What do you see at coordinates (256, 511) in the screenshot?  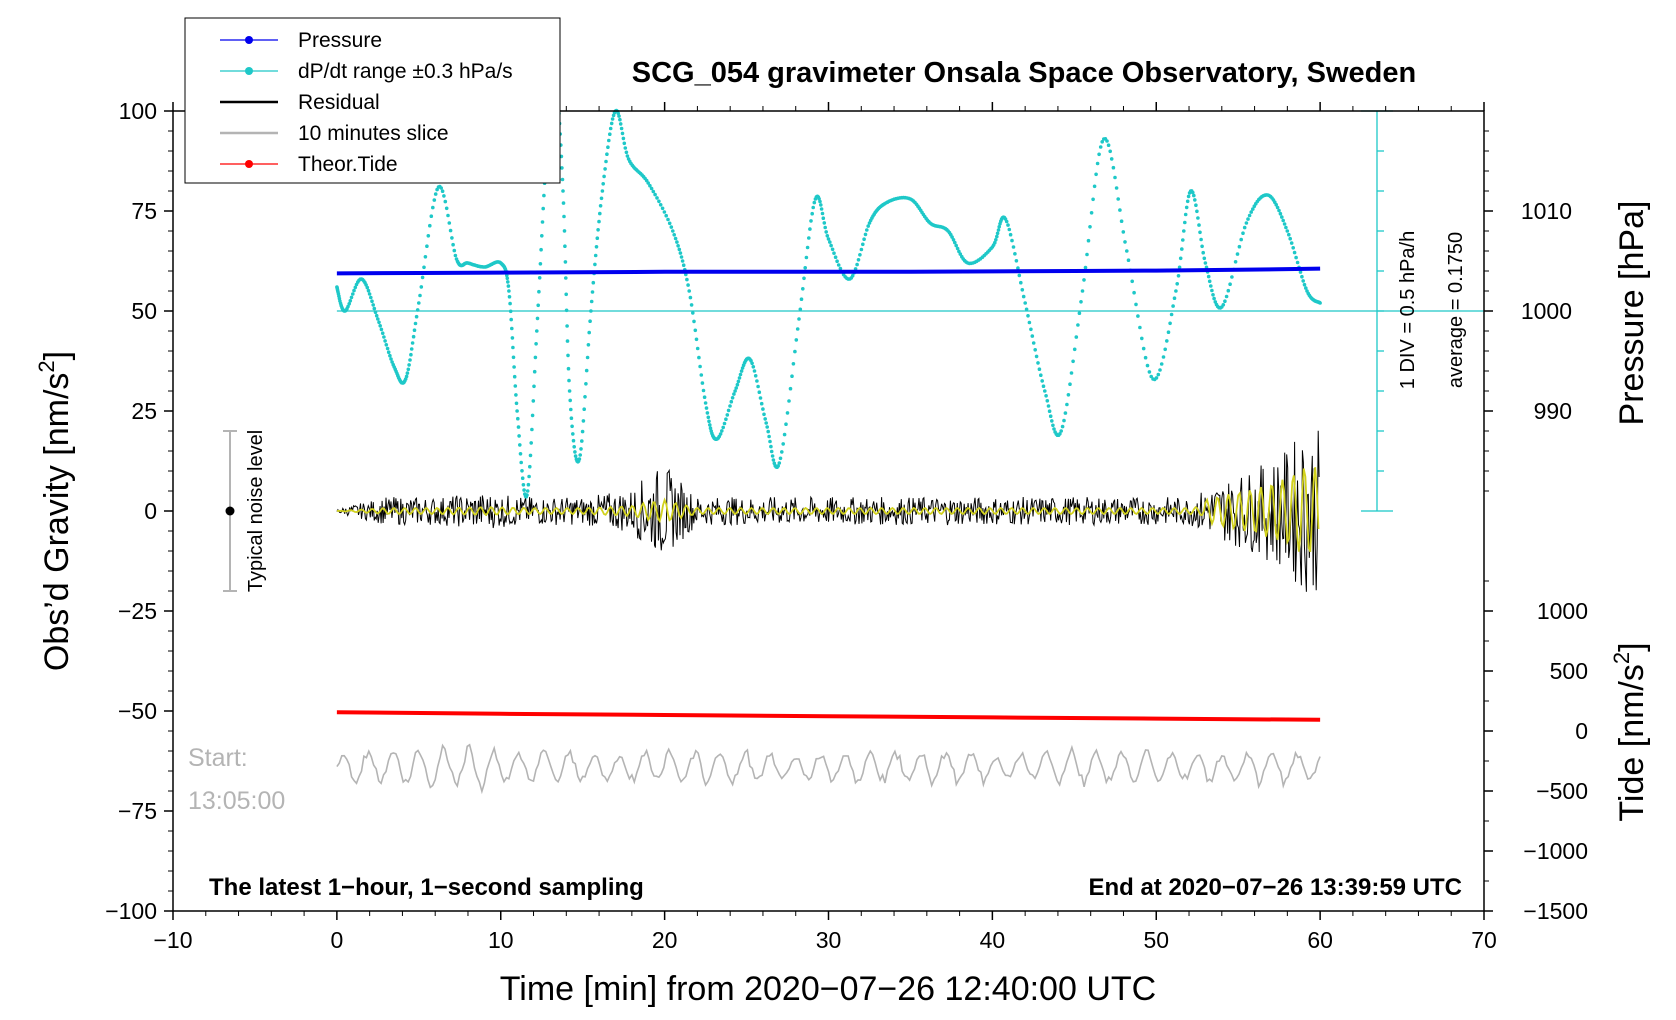 I see `noise-label: Typical noise level` at bounding box center [256, 511].